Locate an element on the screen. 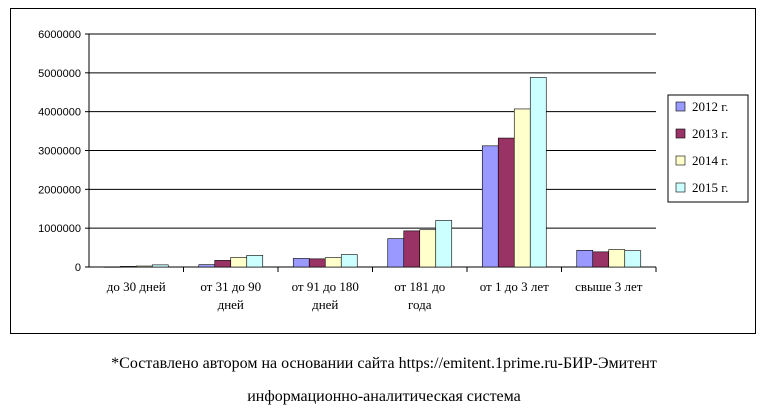  legend-label: 2014 г. is located at coordinates (710, 160).